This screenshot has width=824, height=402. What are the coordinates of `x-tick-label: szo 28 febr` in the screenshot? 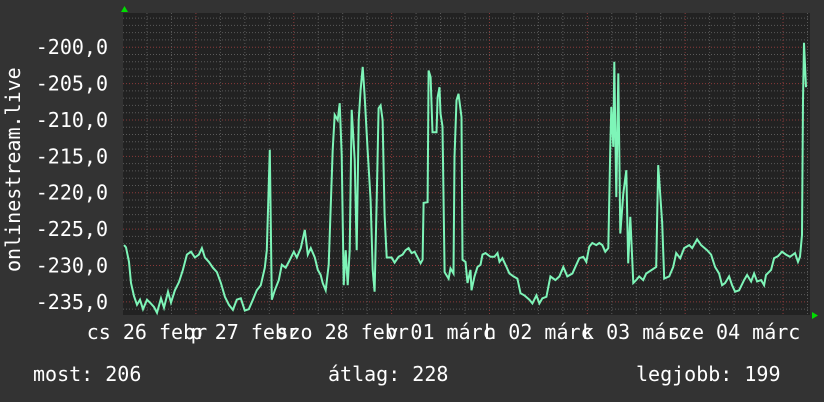 It's located at (342, 332).